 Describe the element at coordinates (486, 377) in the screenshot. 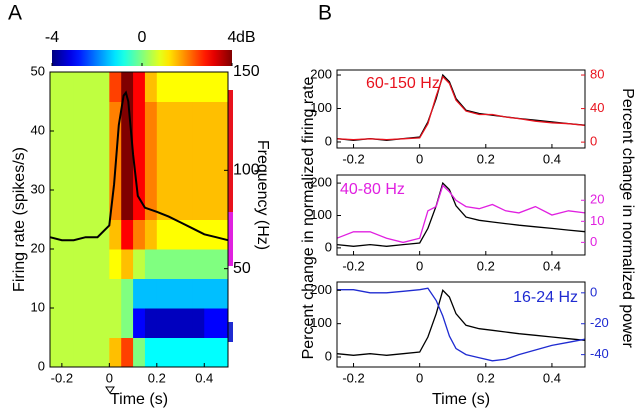

I see `x-tick-label: 0.2` at that location.